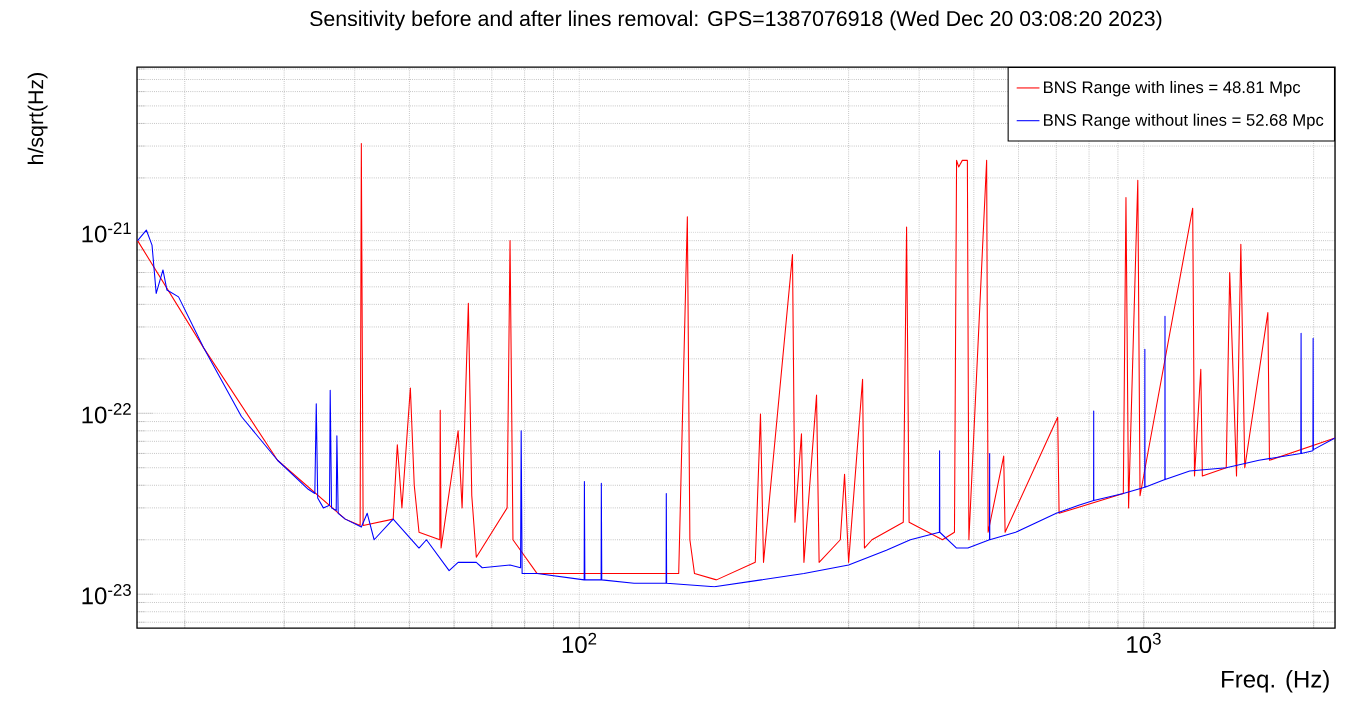 This screenshot has width=1369, height=707. Describe the element at coordinates (1184, 121) in the screenshot. I see `legend-label: BNS Range without lines = 52.68 Mpc` at that location.